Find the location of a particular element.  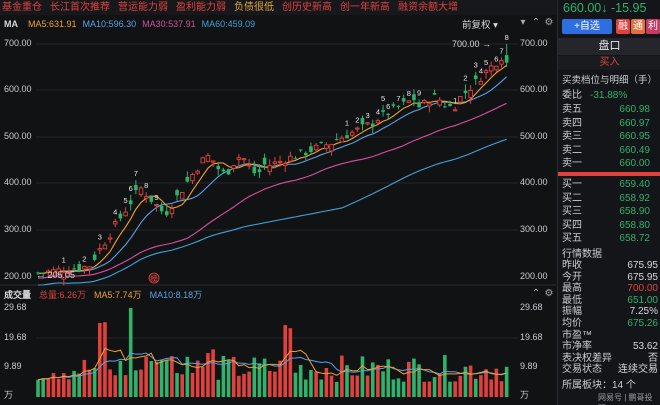

order-book-row: 卖二 660.49 is located at coordinates (610, 150).